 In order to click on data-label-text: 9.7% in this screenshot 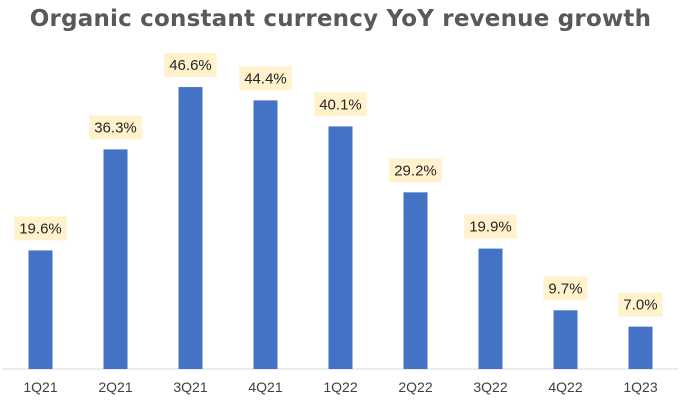, I will do `click(565, 288)`.